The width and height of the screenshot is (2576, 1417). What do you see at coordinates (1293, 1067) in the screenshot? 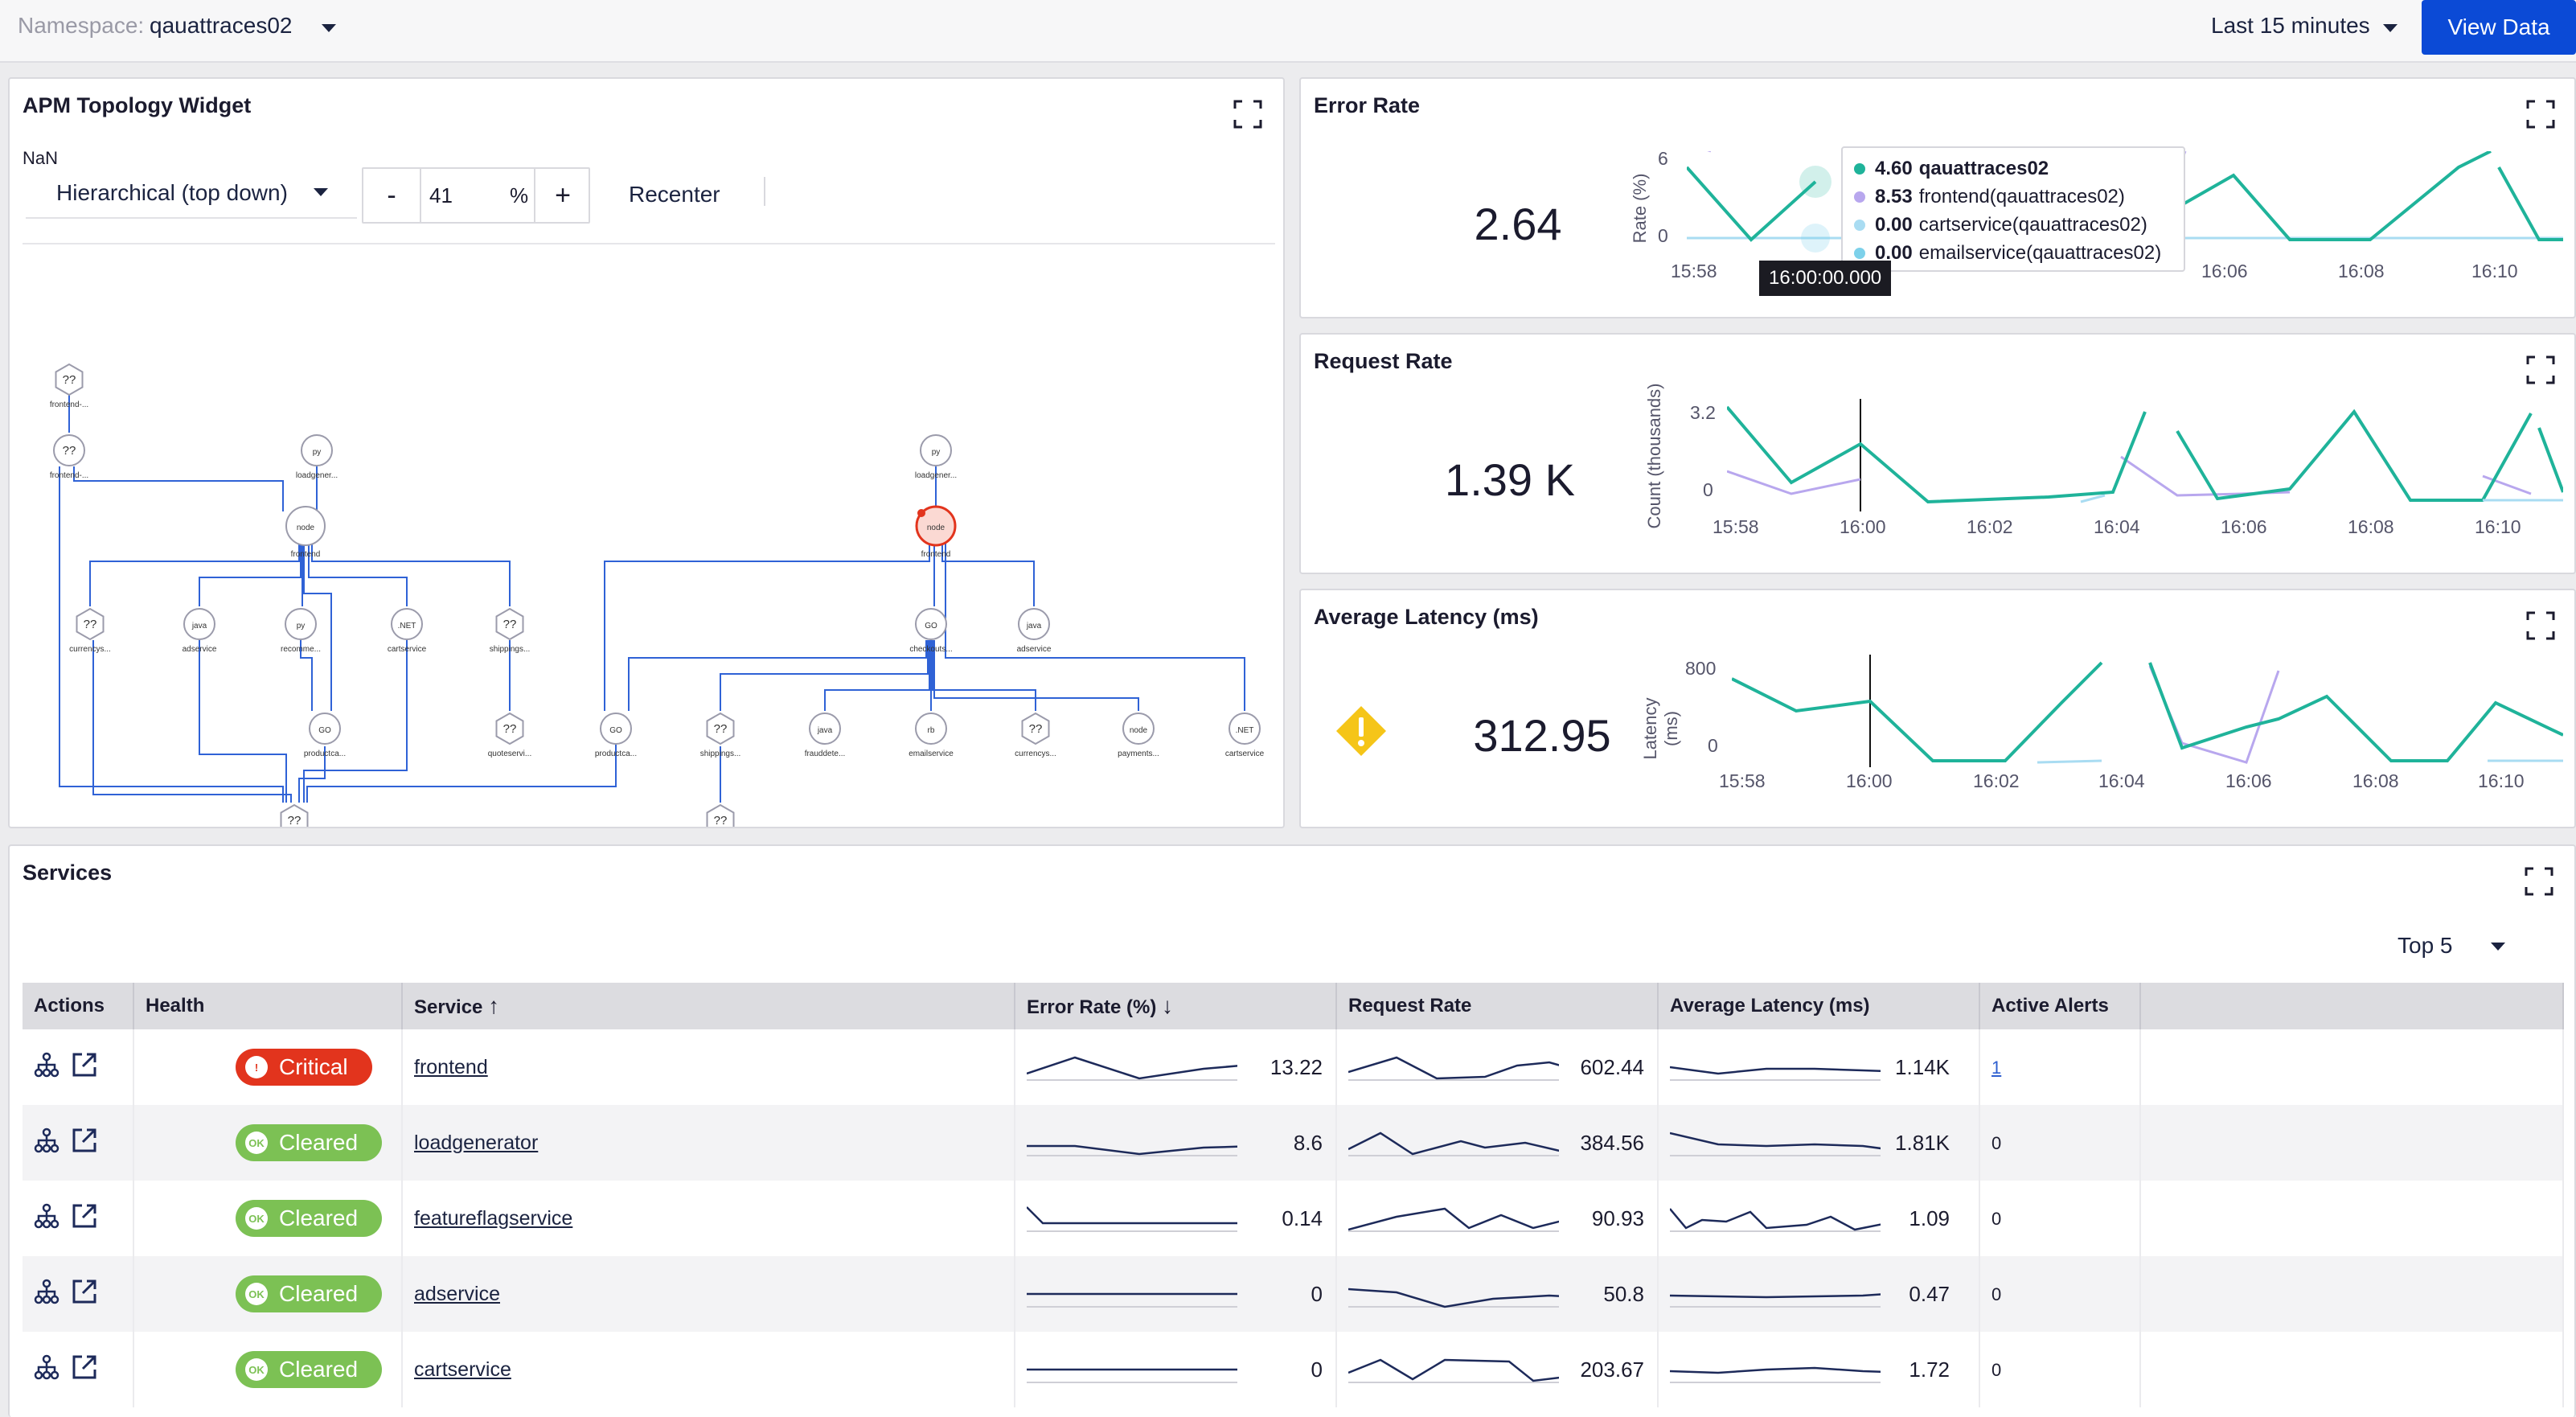
I see `table-row: ! Critical frontend 13.22 602.44 1.14K 1` at bounding box center [1293, 1067].